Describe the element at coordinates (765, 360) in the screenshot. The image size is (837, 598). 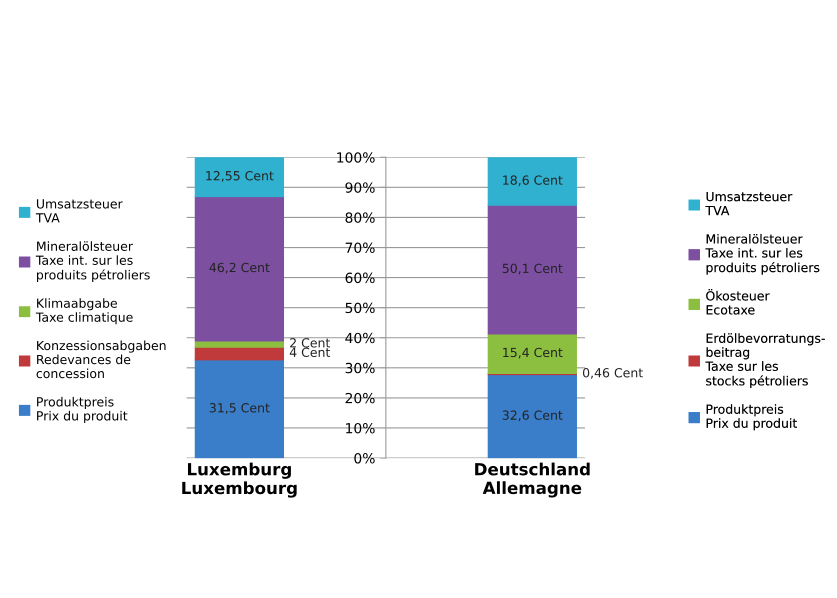
I see `legend-label: Erdölbevorratungs- beitrag Taxe sur les stocks pétroliers` at that location.